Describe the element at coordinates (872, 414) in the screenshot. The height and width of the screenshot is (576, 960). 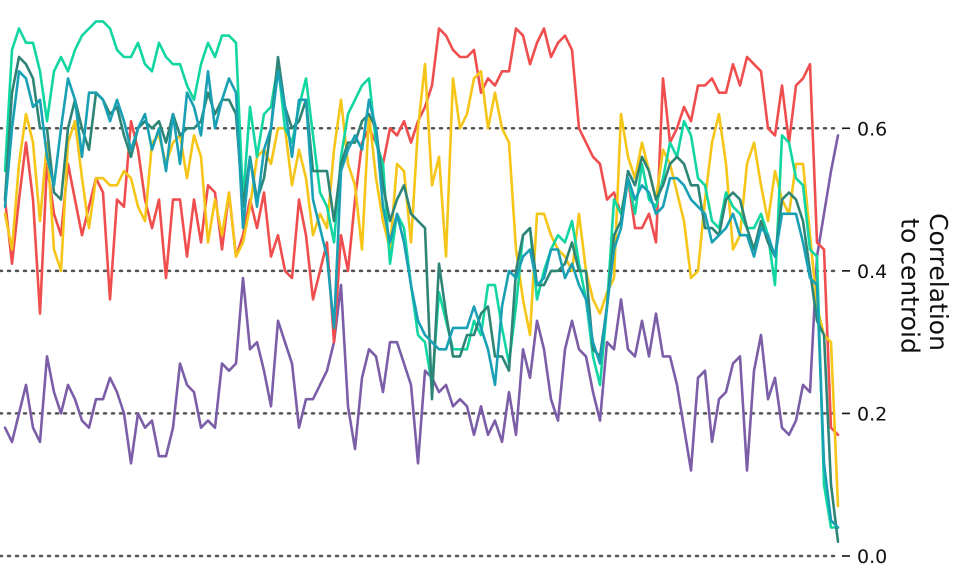
I see `y-tick-label-0.2: 0.2` at that location.